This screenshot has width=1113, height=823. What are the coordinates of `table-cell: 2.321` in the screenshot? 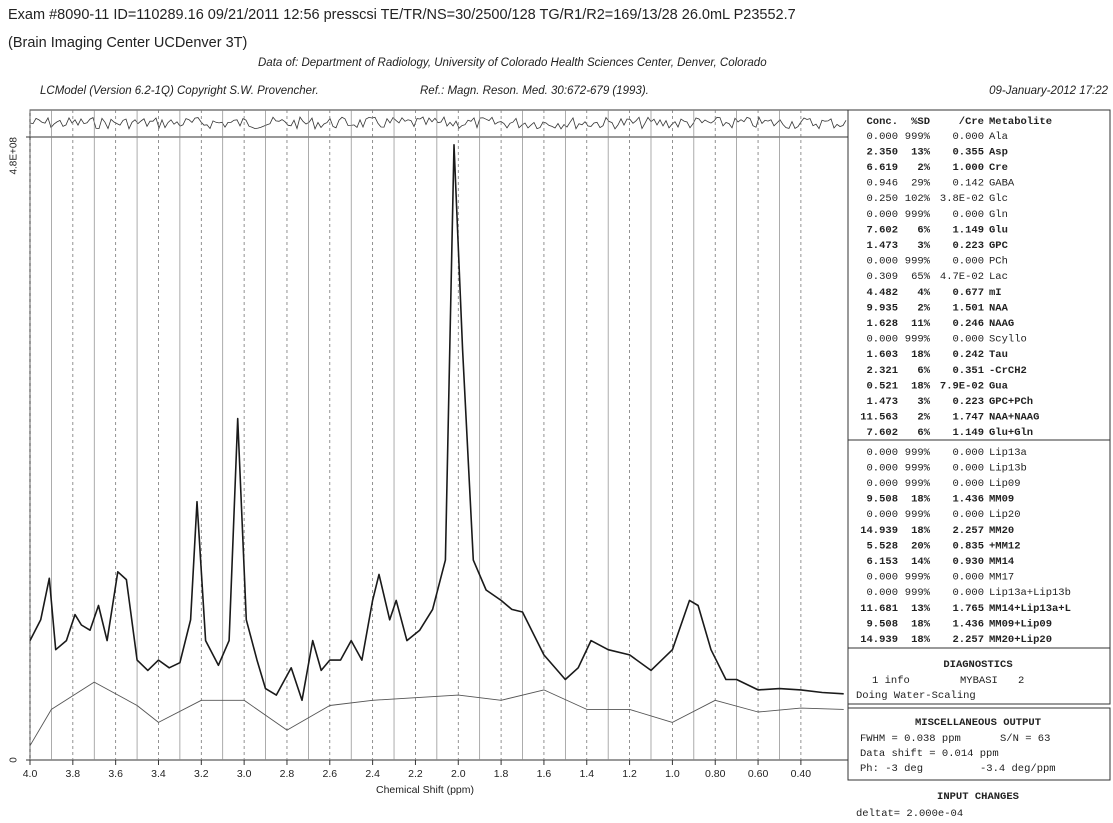 It's located at (882, 371).